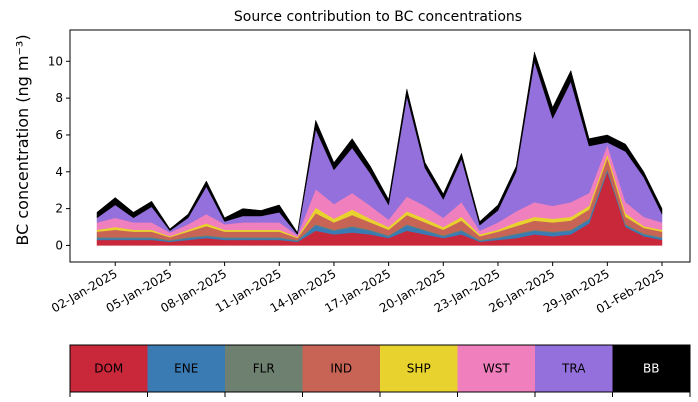  I want to click on y-tick-label: 8, so click(59, 98).